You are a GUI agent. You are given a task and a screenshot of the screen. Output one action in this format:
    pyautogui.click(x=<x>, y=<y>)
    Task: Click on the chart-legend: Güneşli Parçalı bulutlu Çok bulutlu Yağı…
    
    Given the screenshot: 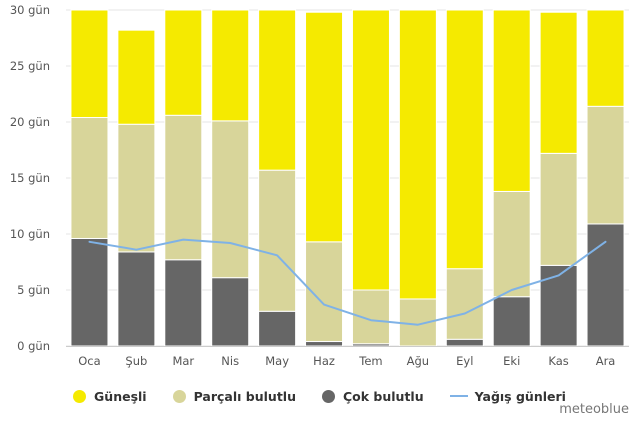 What is the action you would take?
    pyautogui.click(x=319, y=396)
    